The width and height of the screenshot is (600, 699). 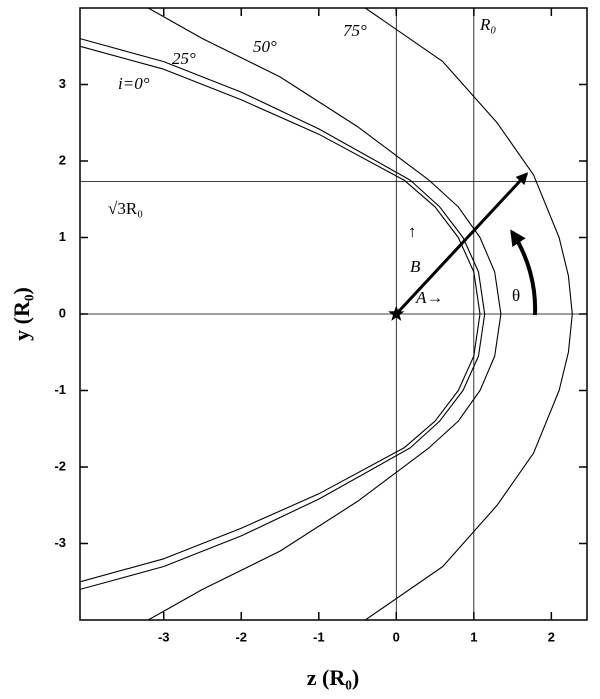 What do you see at coordinates (60, 389) in the screenshot?
I see `y-tick-label: -1` at bounding box center [60, 389].